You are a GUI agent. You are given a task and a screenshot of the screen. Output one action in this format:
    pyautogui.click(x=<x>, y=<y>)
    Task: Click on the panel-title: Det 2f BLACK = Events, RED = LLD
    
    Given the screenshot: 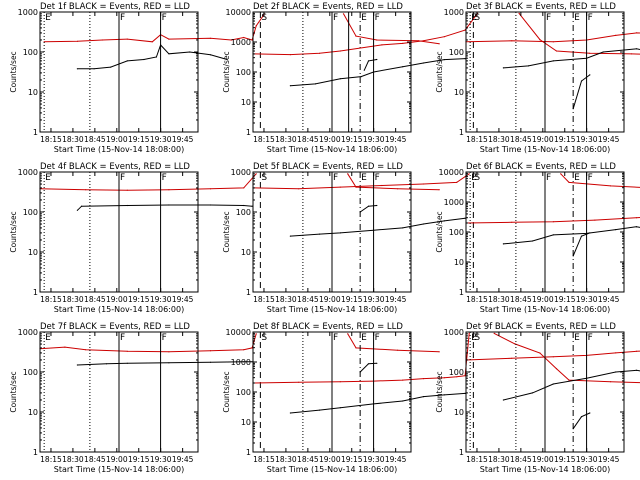 What is the action you would take?
    pyautogui.click(x=328, y=7)
    